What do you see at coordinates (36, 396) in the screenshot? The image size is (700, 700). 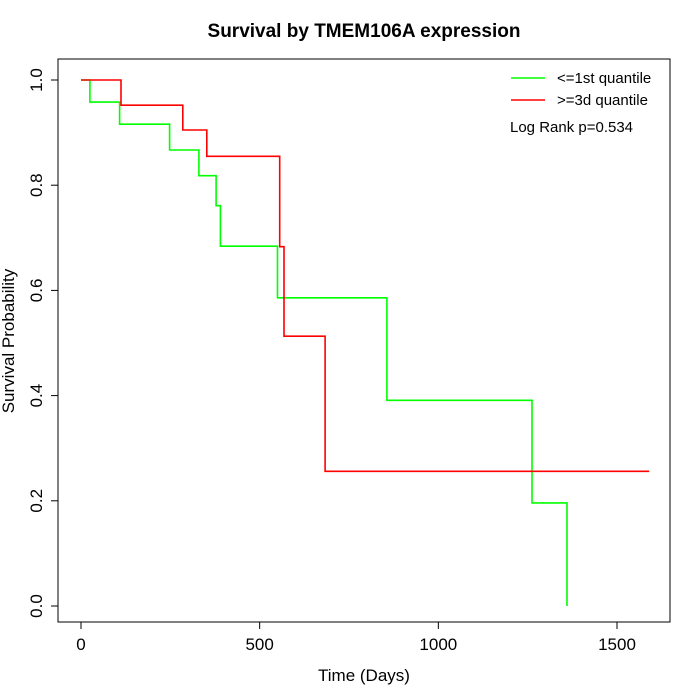 I see `y-tick-label: 0.4` at bounding box center [36, 396].